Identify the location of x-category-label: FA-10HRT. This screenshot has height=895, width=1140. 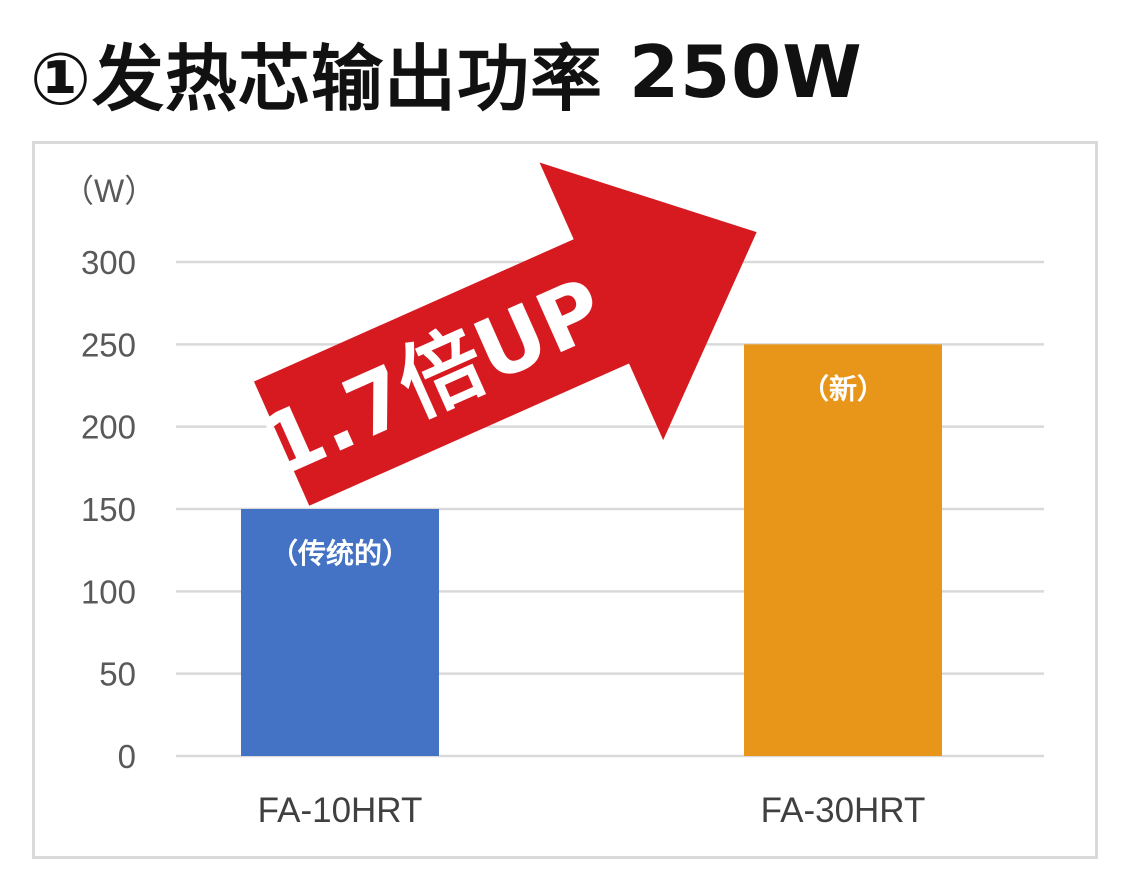
(340, 810).